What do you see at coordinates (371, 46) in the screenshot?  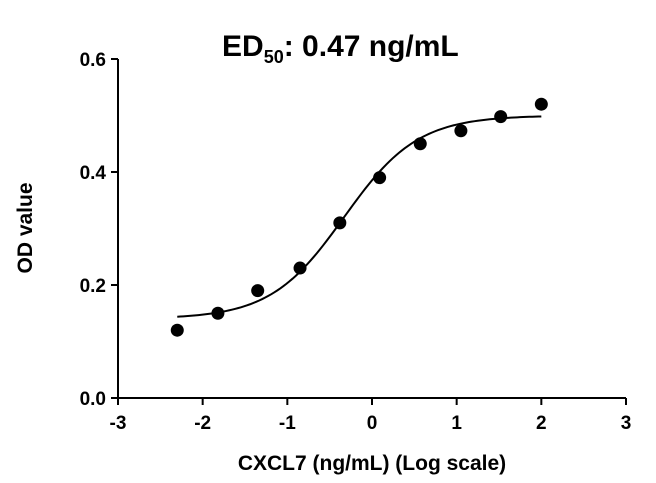 I see `chart-title-rest: : 0.47 ng/mL` at bounding box center [371, 46].